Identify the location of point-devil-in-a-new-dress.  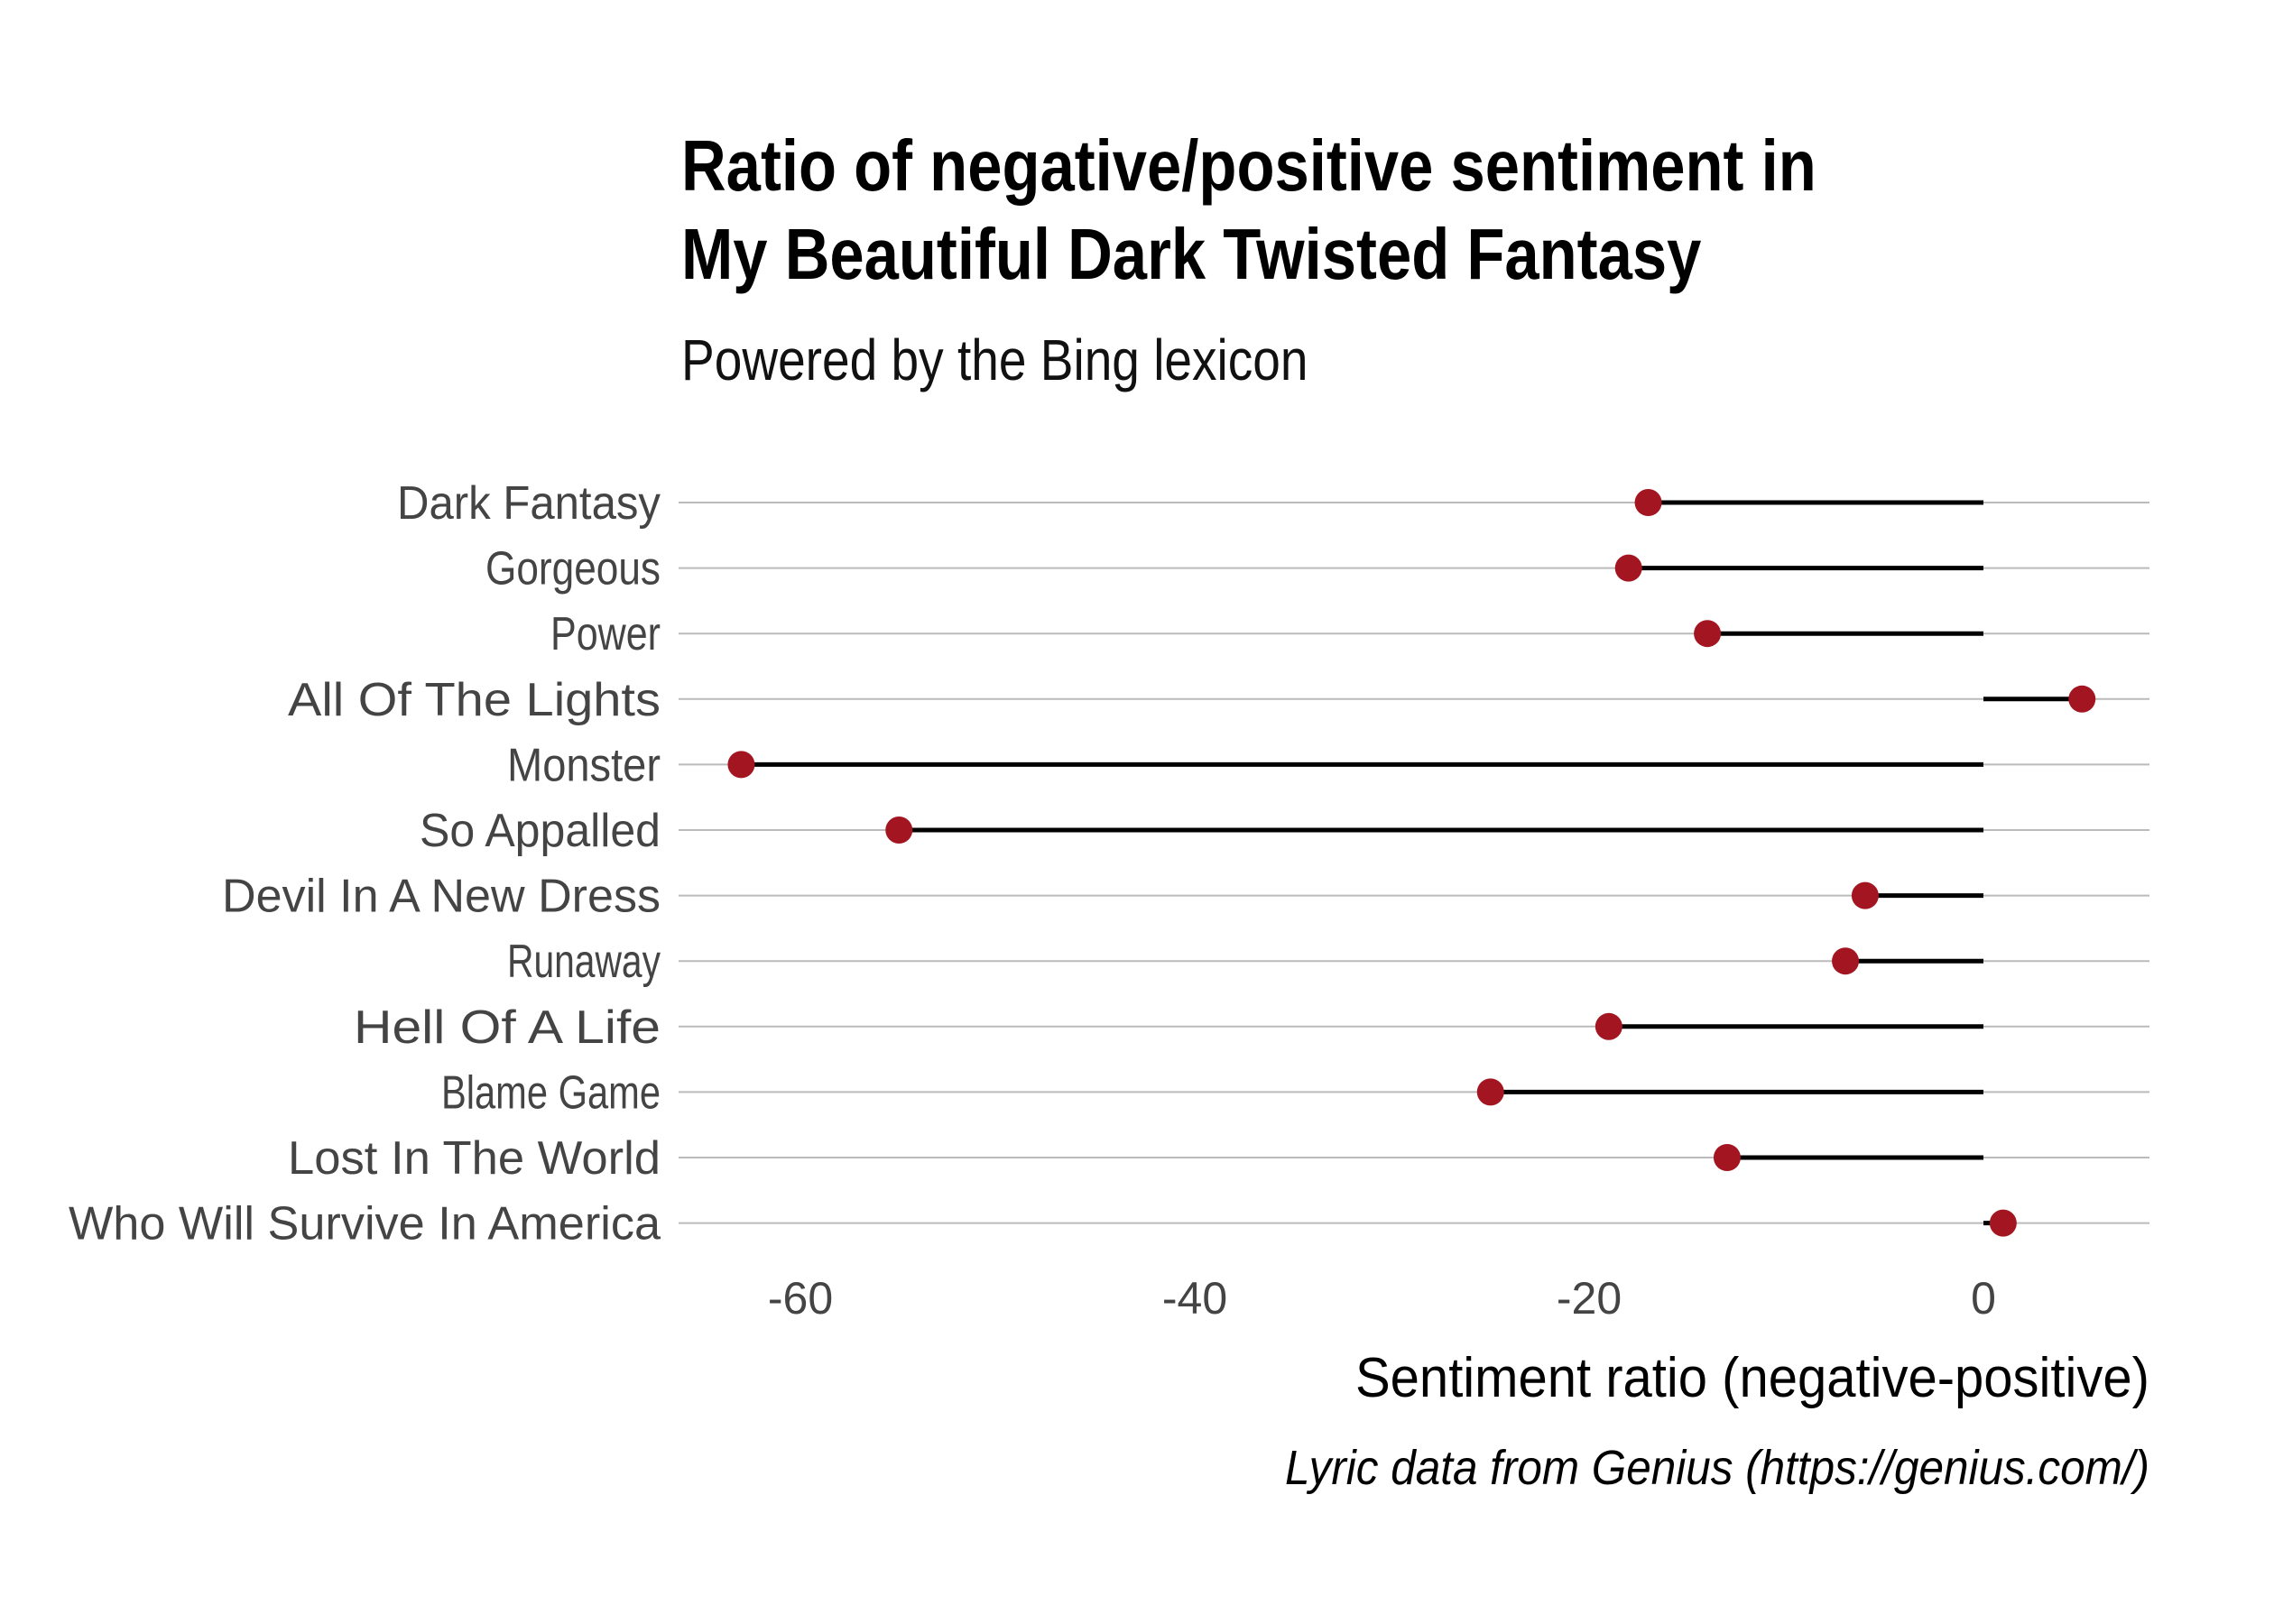
(1865, 895).